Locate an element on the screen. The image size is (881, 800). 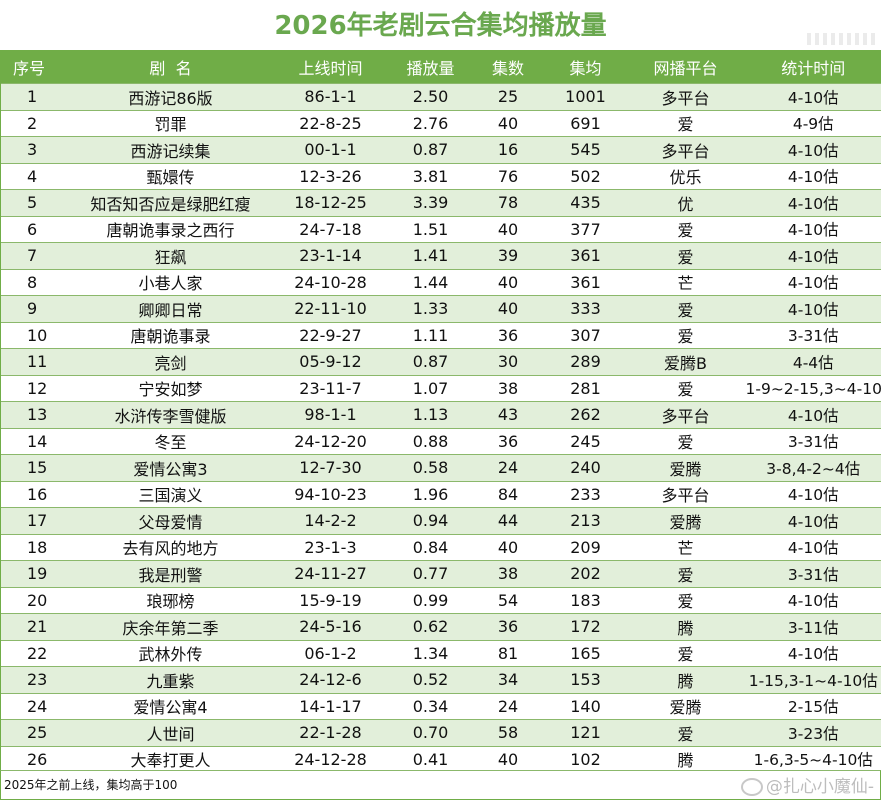
cell-seq: 3 is located at coordinates (35, 149).